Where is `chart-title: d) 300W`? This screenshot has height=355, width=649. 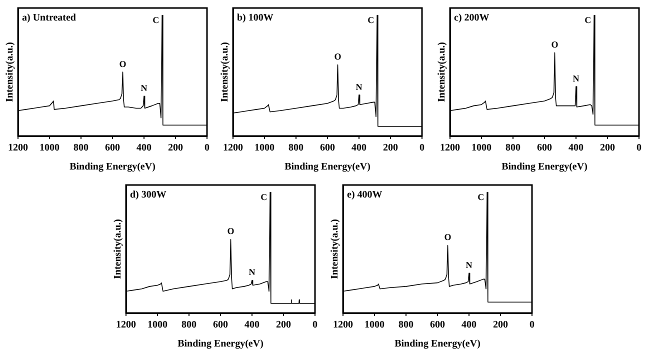 chart-title: d) 300W is located at coordinates (148, 195).